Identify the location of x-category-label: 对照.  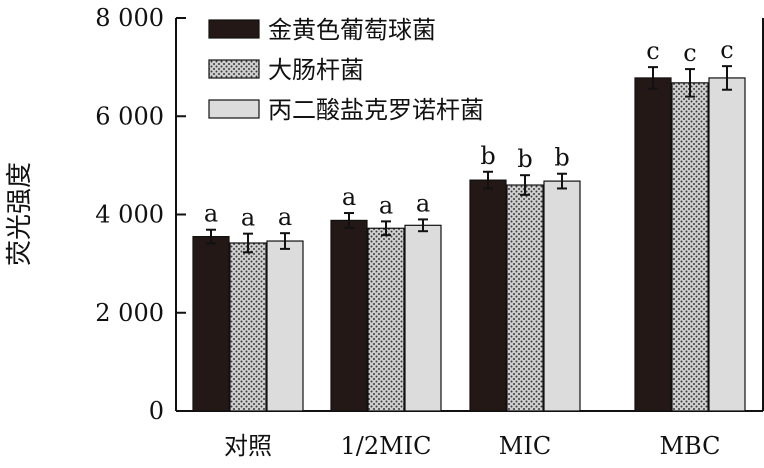
(248, 446).